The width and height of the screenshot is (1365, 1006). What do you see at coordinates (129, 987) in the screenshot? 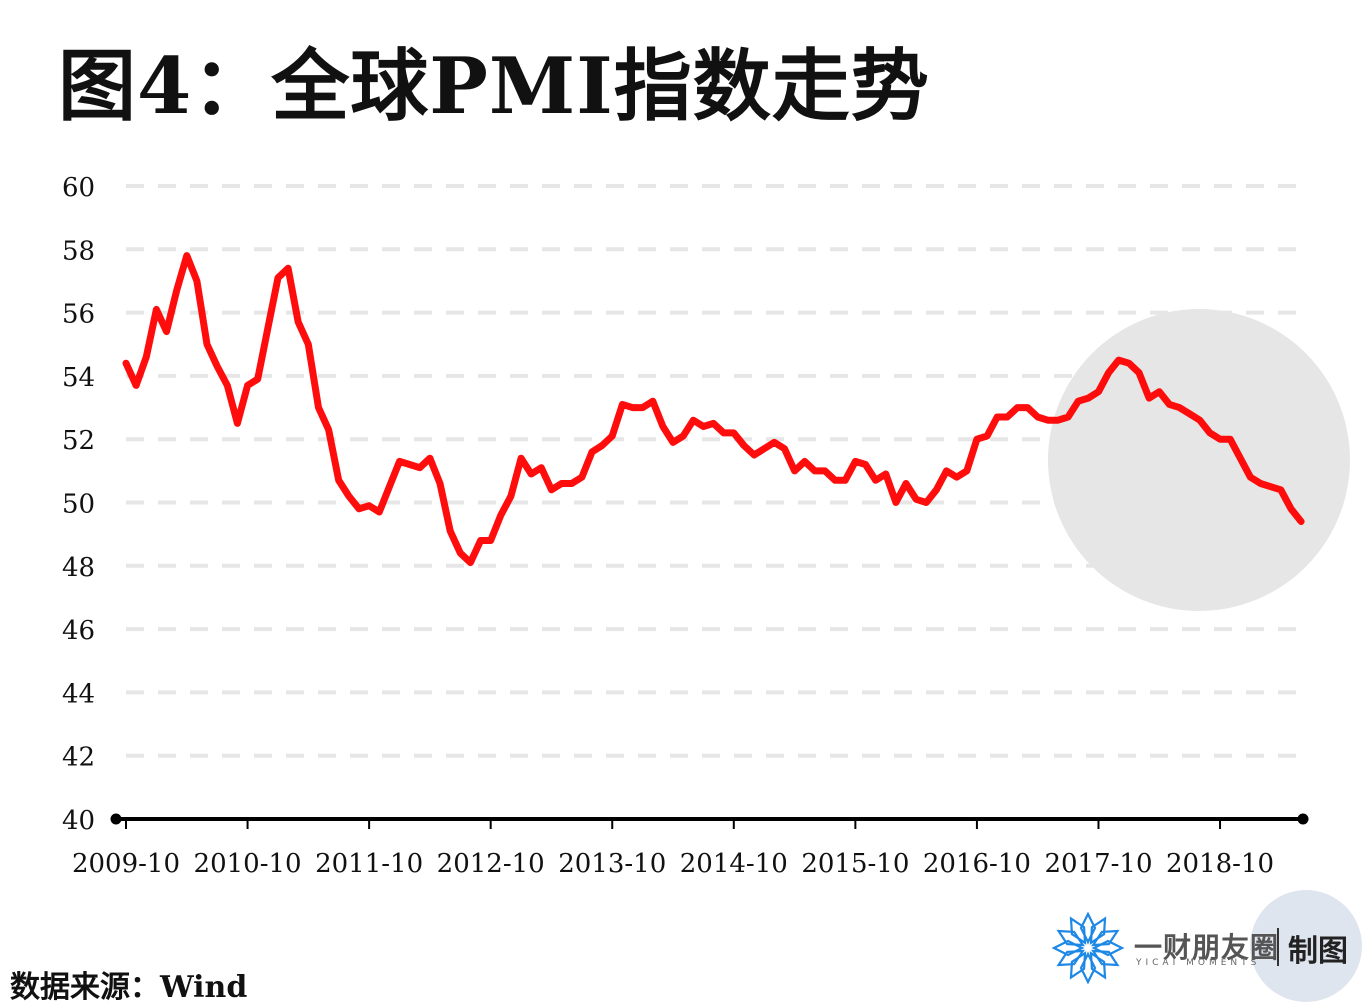
I see `data-source-note: 数据来源：Wind` at bounding box center [129, 987].